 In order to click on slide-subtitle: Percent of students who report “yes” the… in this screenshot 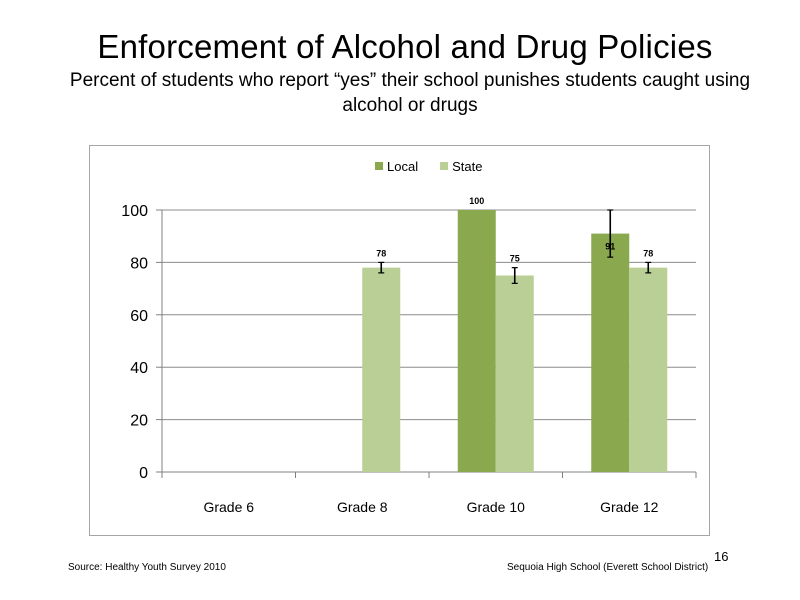, I will do `click(410, 93)`.